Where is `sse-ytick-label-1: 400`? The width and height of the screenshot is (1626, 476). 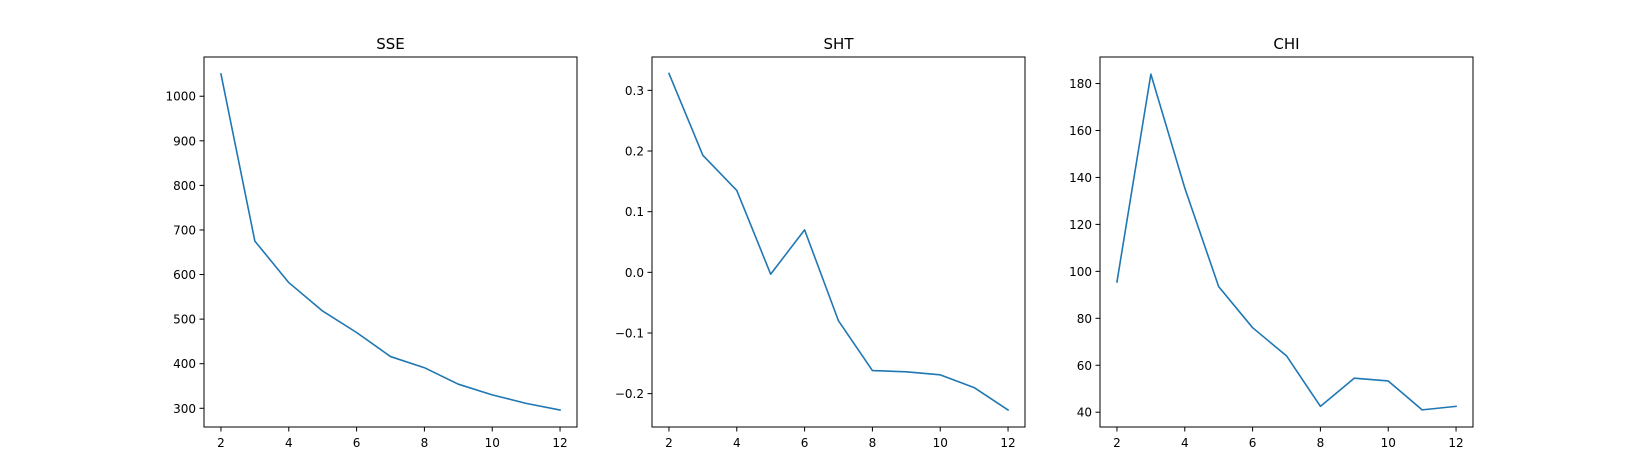
sse-ytick-label-1: 400 is located at coordinates (184, 364).